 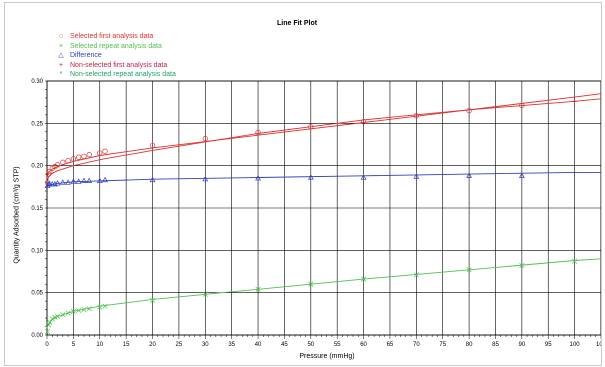 What do you see at coordinates (310, 345) in the screenshot?
I see `x-tick-label: 50` at bounding box center [310, 345].